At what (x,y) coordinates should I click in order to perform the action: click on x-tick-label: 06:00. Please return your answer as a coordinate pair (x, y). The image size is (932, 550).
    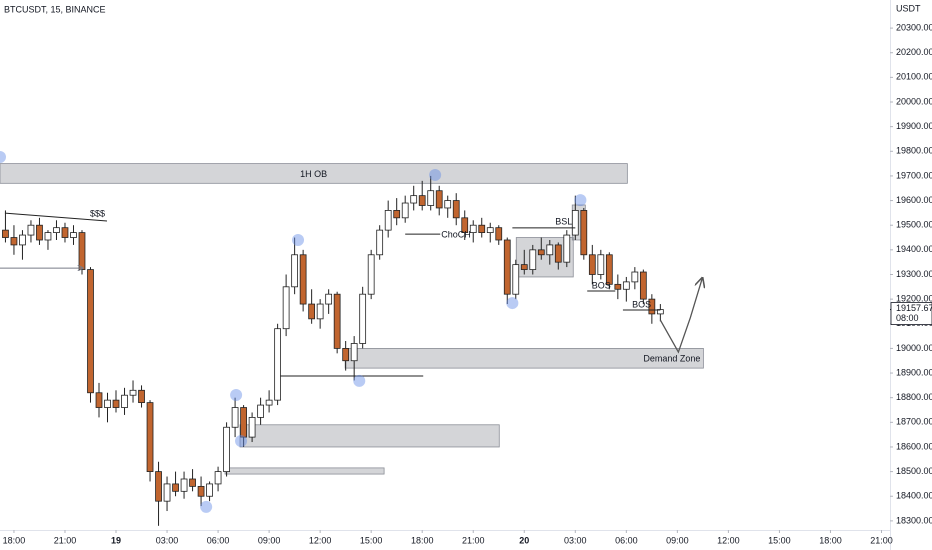
    Looking at the image, I should click on (218, 540).